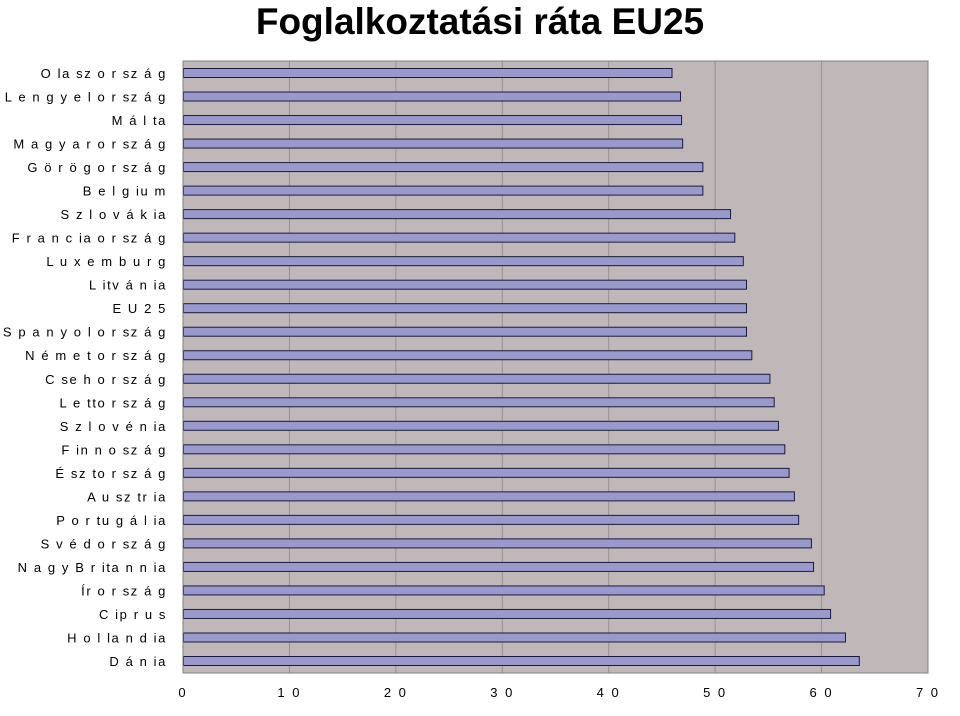 The image size is (960, 716). What do you see at coordinates (128, 285) in the screenshot?
I see `category-label: L itv á n ia` at bounding box center [128, 285].